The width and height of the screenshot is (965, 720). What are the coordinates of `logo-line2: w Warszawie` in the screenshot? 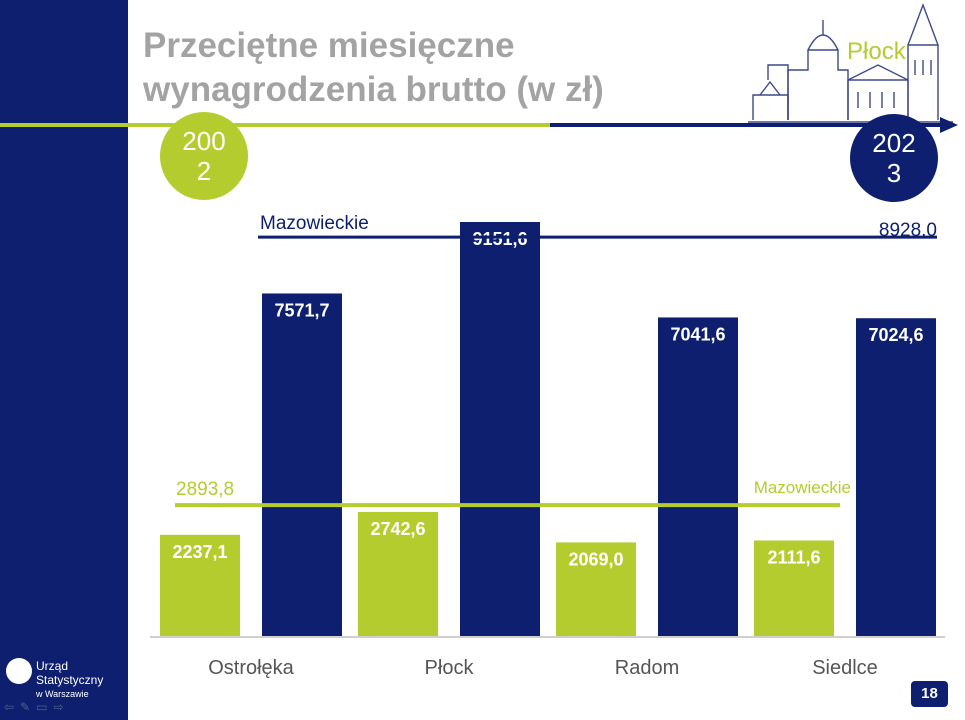 It's located at (62, 694).